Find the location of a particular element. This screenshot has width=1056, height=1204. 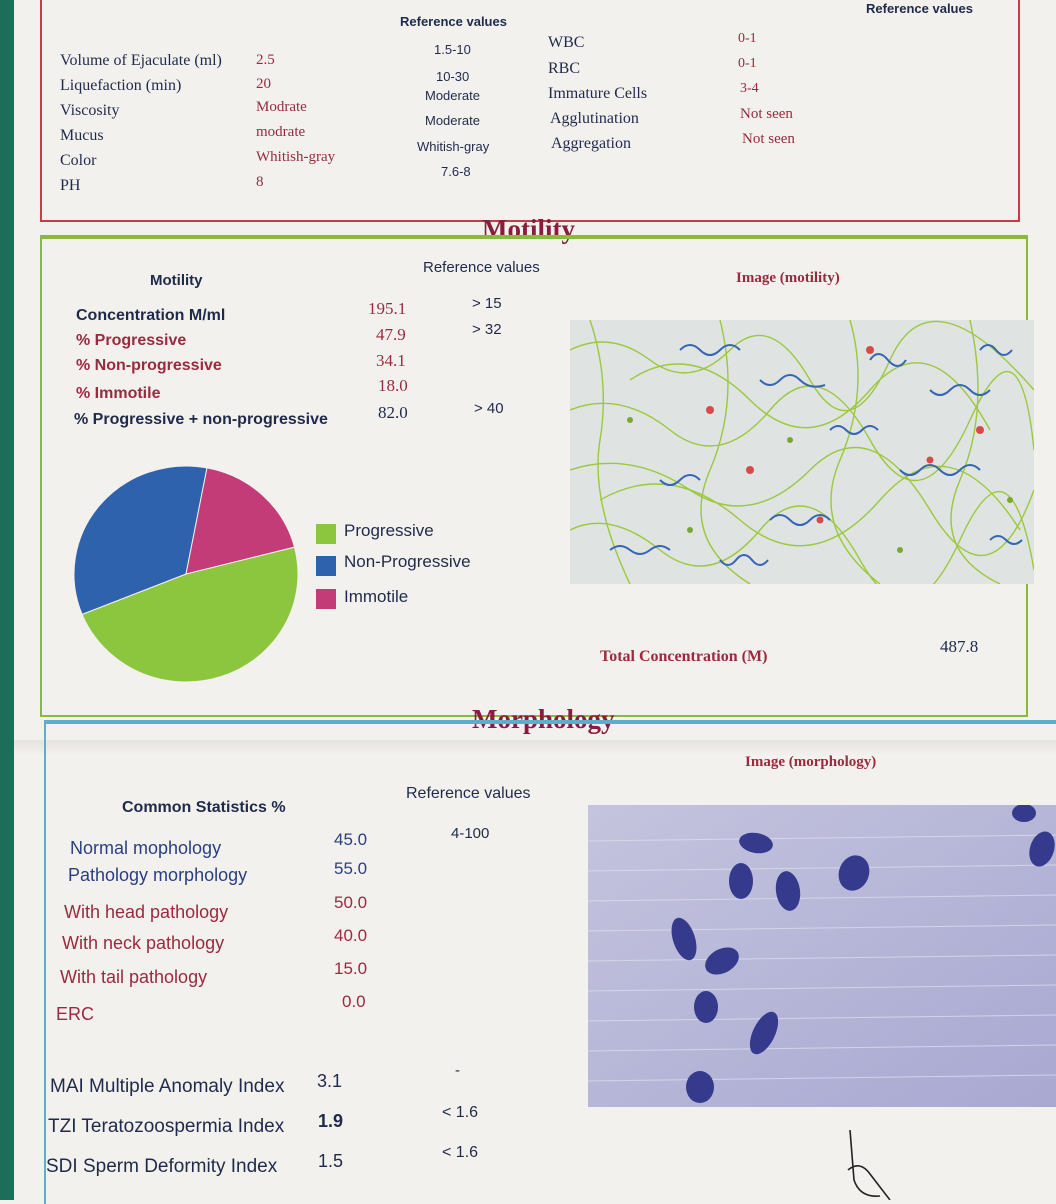

morphology-reference-header: Reference values is located at coordinates (468, 793).